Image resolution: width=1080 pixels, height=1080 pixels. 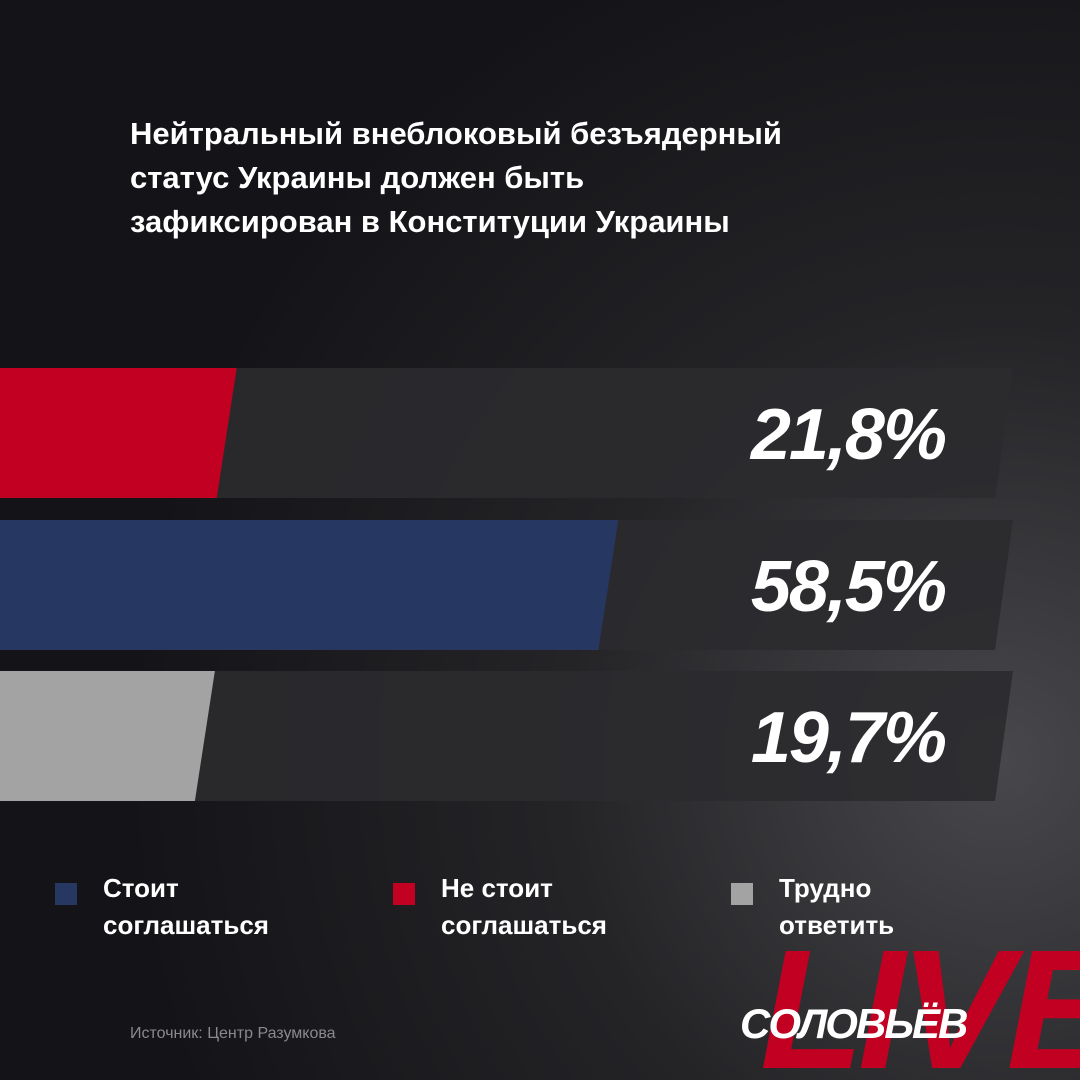 What do you see at coordinates (848, 738) in the screenshot?
I see `value-label: 19,7%` at bounding box center [848, 738].